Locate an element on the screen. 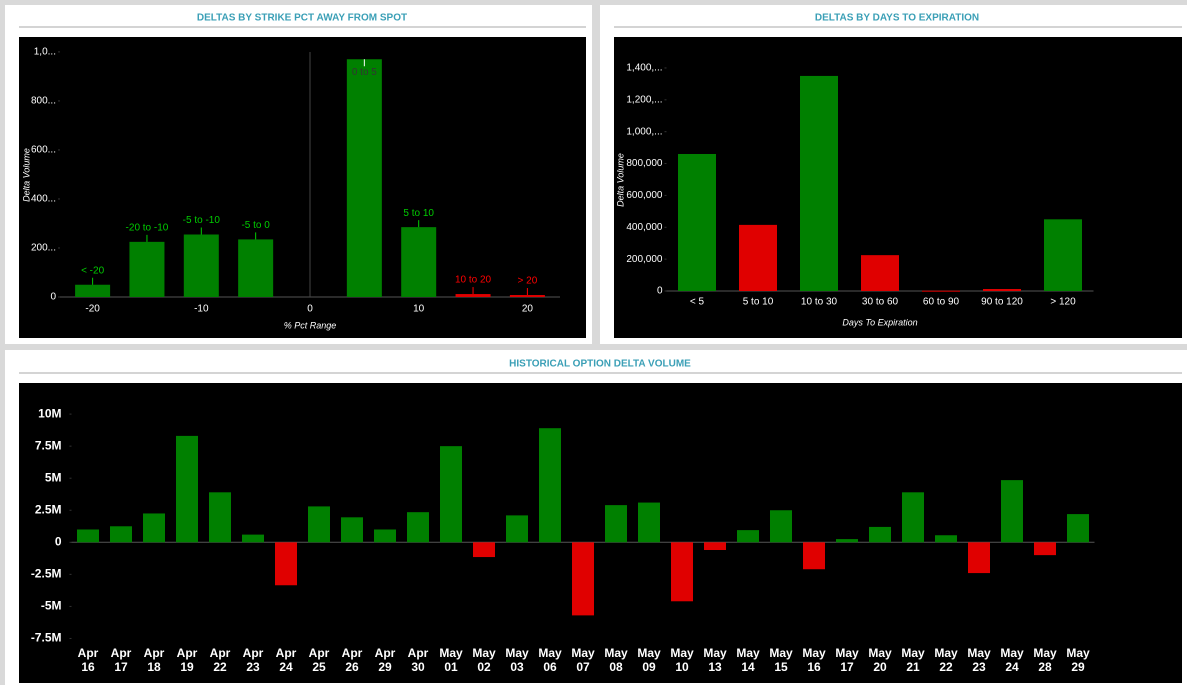 This screenshot has height=685, width=1187. x-tick-label: May 24 is located at coordinates (1012, 660).